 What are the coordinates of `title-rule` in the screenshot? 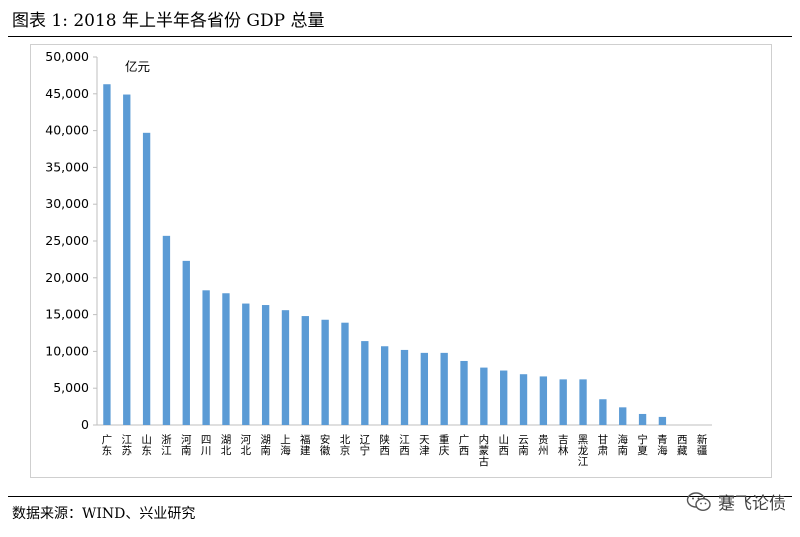 It's located at (400, 36).